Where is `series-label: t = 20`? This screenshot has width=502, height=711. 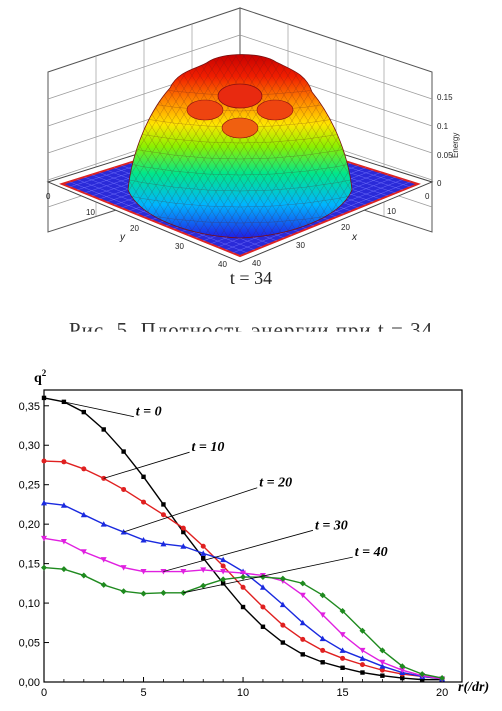 series-label: t = 20 is located at coordinates (275, 483).